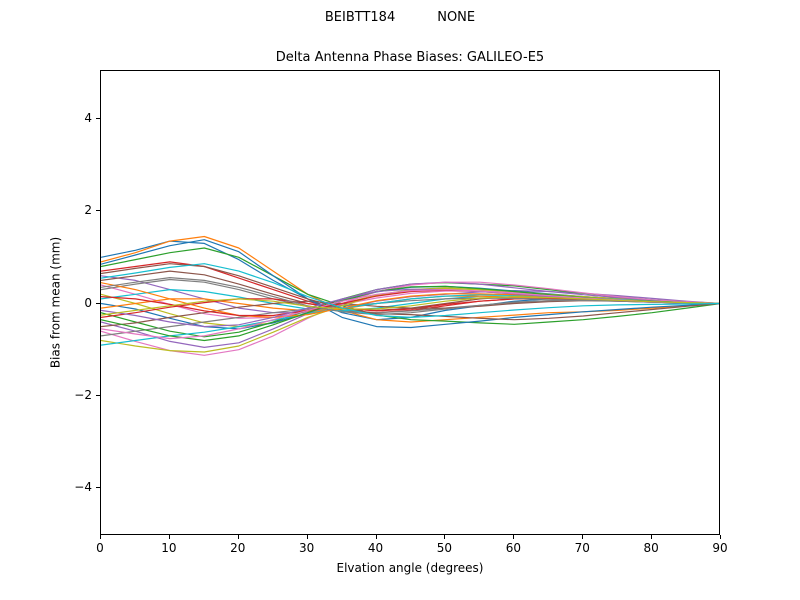 The width and height of the screenshot is (800, 600). Describe the element at coordinates (444, 548) in the screenshot. I see `x-tick-label: 50` at that location.